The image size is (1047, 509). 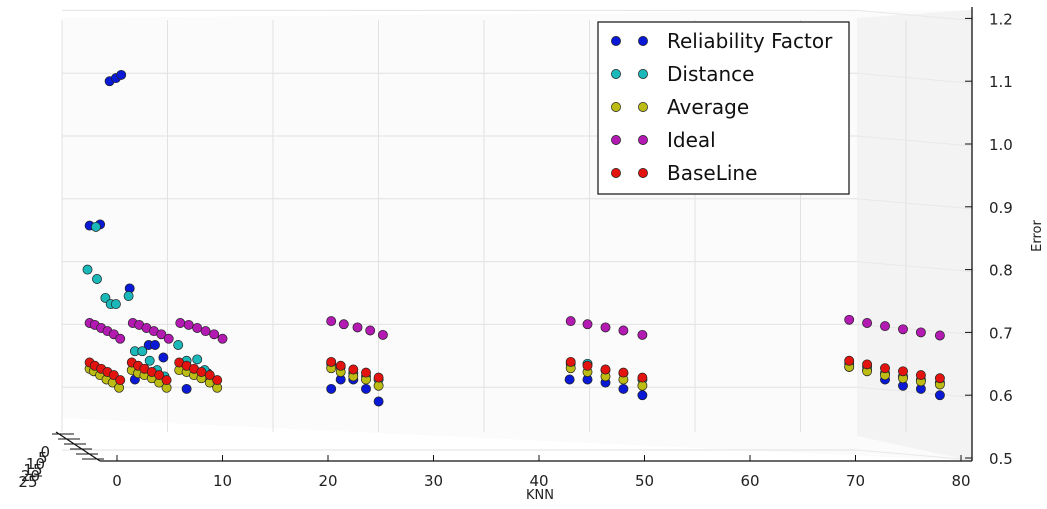 What do you see at coordinates (710, 74) in the screenshot?
I see `legend-label: Distance` at bounding box center [710, 74].